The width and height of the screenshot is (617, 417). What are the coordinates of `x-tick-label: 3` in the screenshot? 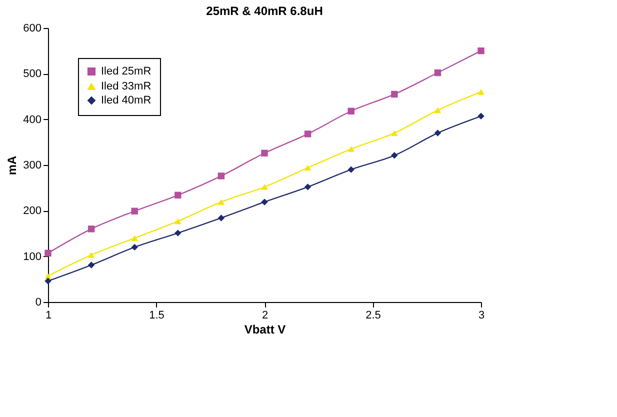 It's located at (481, 316).